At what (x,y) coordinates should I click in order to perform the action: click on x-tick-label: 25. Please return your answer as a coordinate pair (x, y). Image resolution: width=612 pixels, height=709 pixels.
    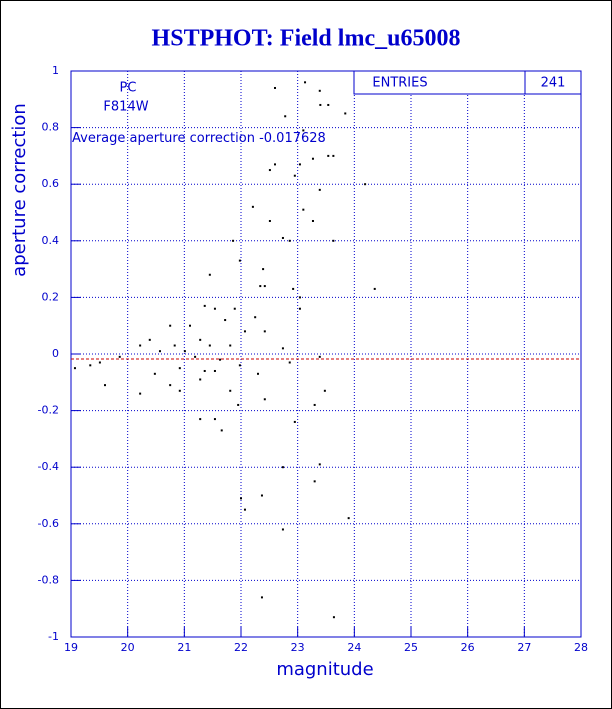
    Looking at the image, I should click on (411, 647).